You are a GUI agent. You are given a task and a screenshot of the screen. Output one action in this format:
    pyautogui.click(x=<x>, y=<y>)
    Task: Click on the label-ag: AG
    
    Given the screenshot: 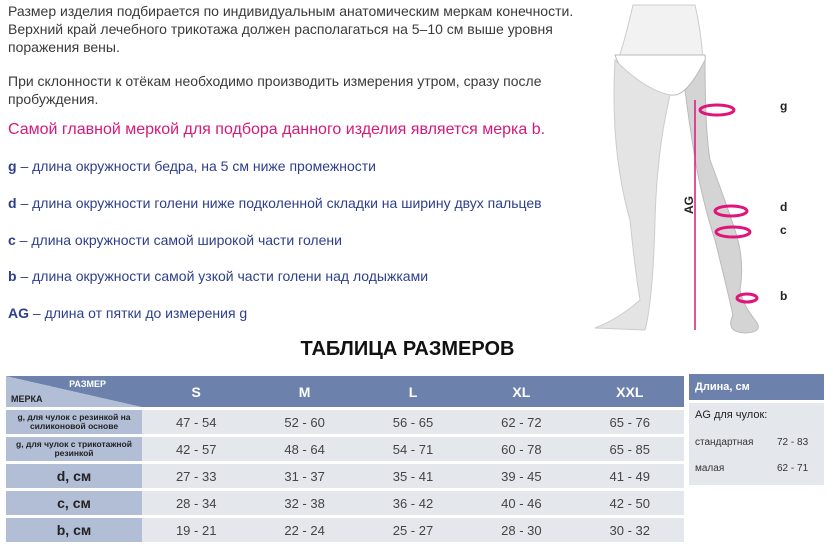 What is the action you would take?
    pyautogui.click(x=689, y=205)
    